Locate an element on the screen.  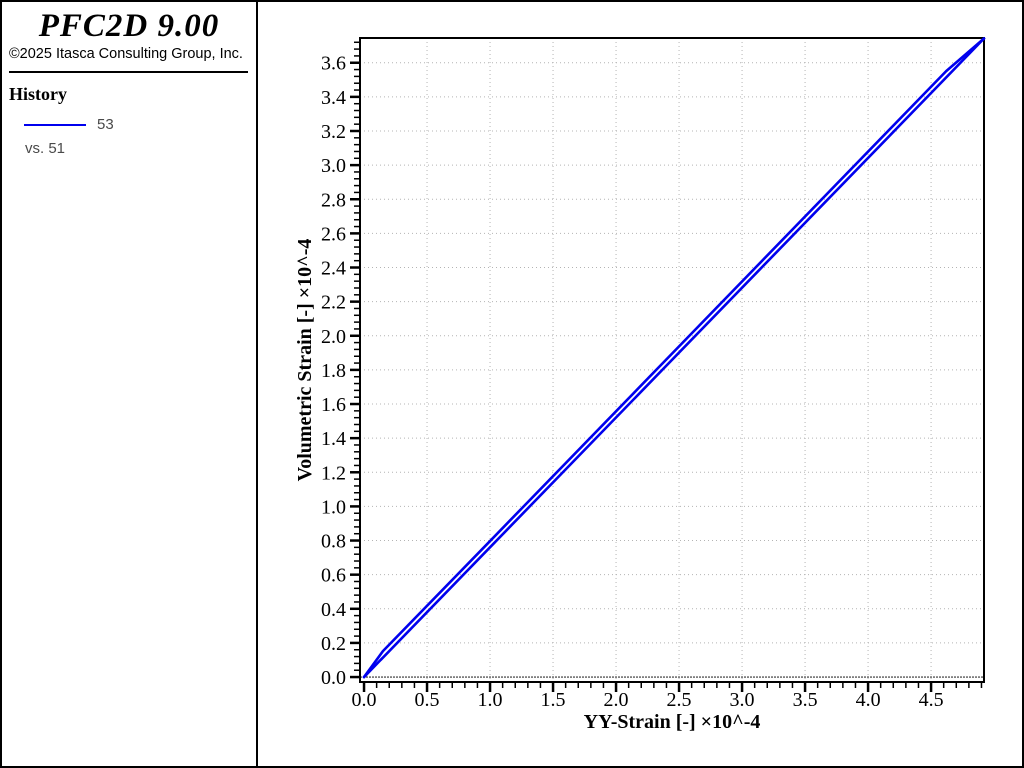
y-tick-label: 2.2 is located at coordinates (333, 303).